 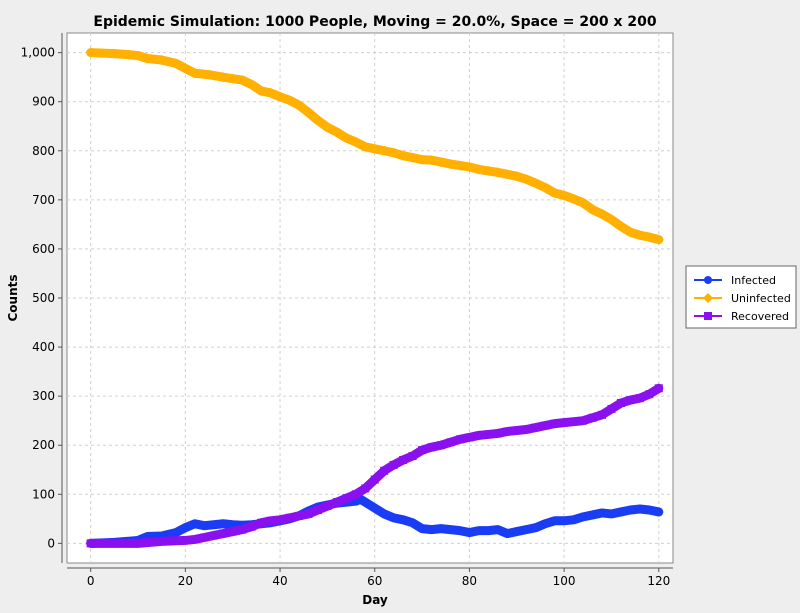 I want to click on y-axis-label: Counts, so click(x=13, y=297).